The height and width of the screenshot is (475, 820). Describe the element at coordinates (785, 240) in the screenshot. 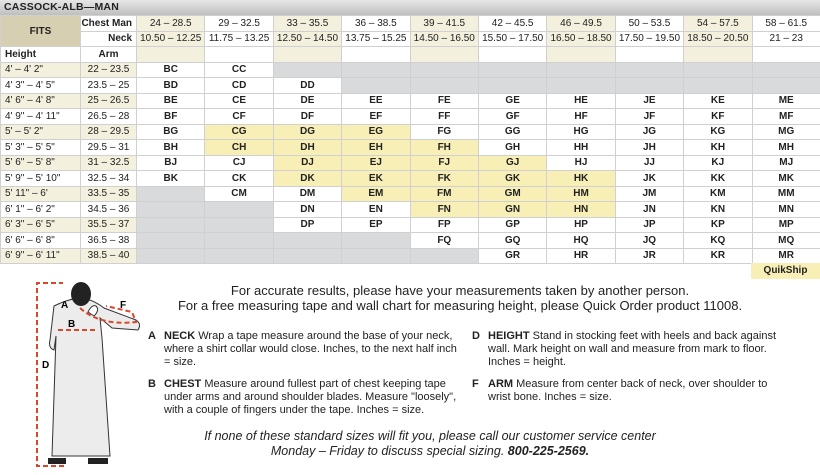

I see `size-code: MQ` at that location.